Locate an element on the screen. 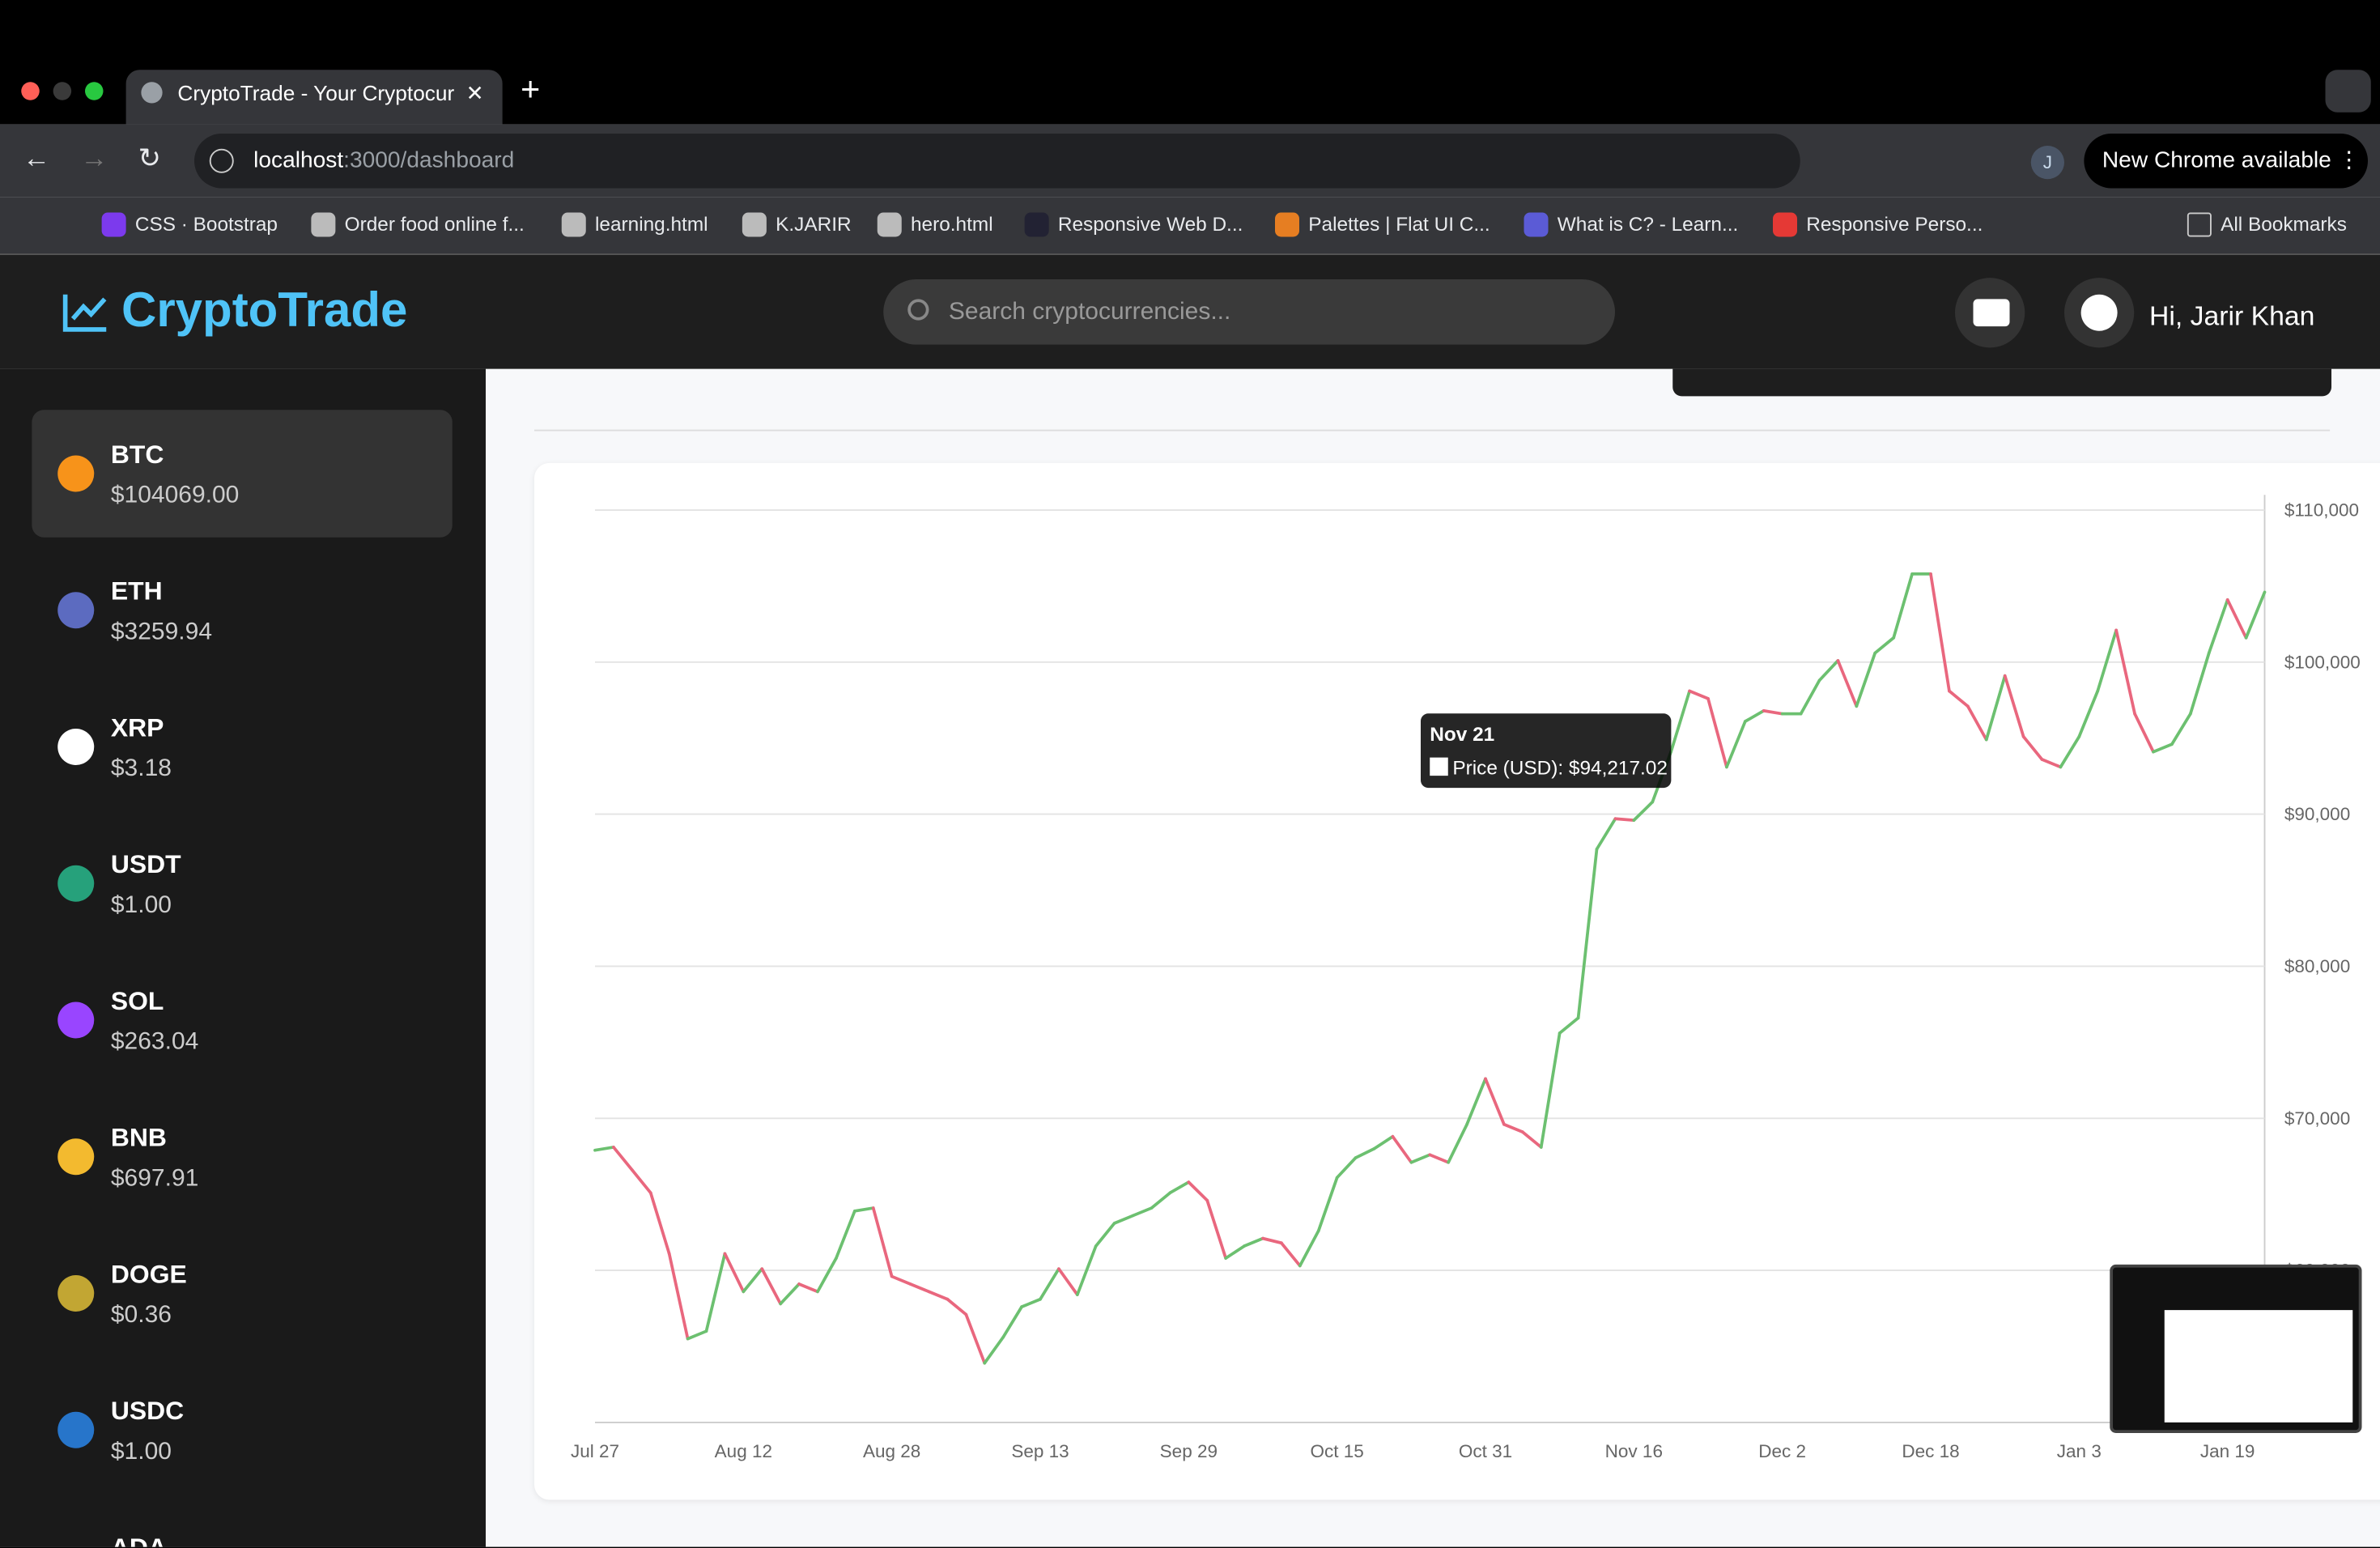  x-tick-label: Jan 3 is located at coordinates (2079, 1451).